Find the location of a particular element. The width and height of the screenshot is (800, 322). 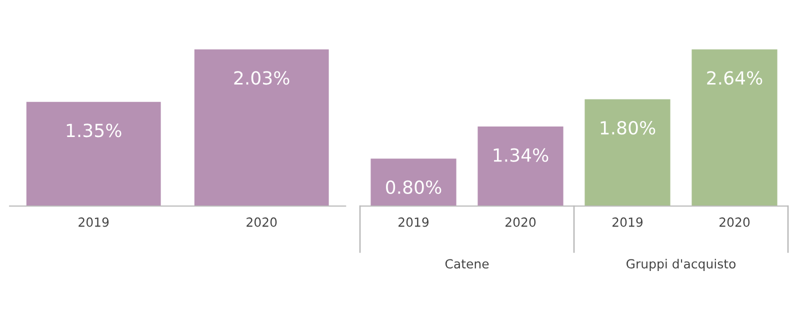

text: Catene is located at coordinates (467, 264).